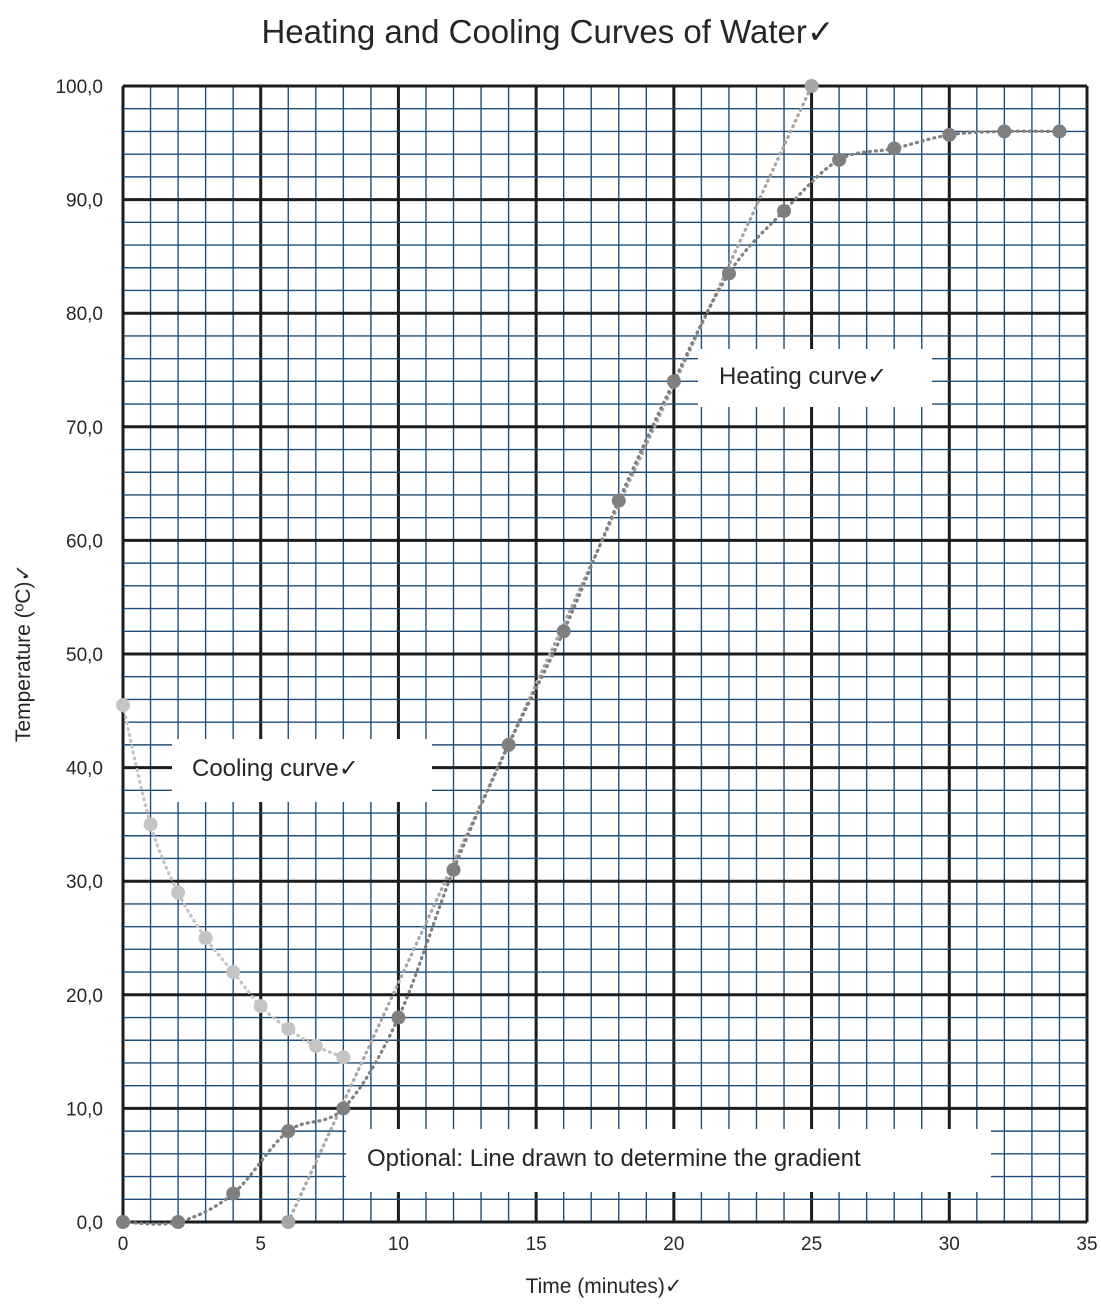 The image size is (1101, 1307). Describe the element at coordinates (608, 1244) in the screenshot. I see `x-axis-ticks: 0 5 10 15 20 25 30 35` at that location.